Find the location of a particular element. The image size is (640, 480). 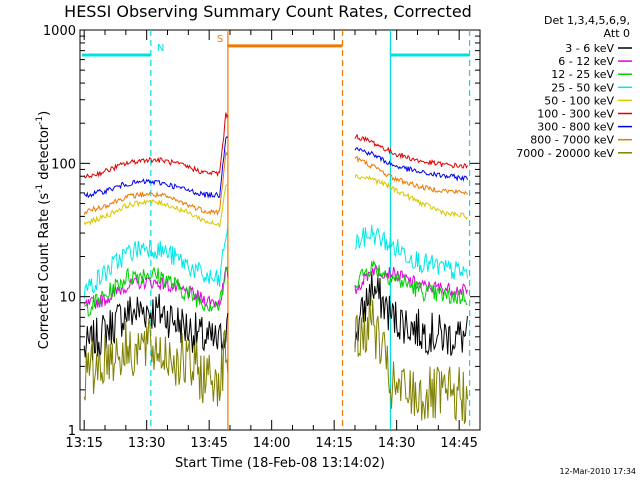

x-tick-label-3: 14:00 is located at coordinates (271, 443).